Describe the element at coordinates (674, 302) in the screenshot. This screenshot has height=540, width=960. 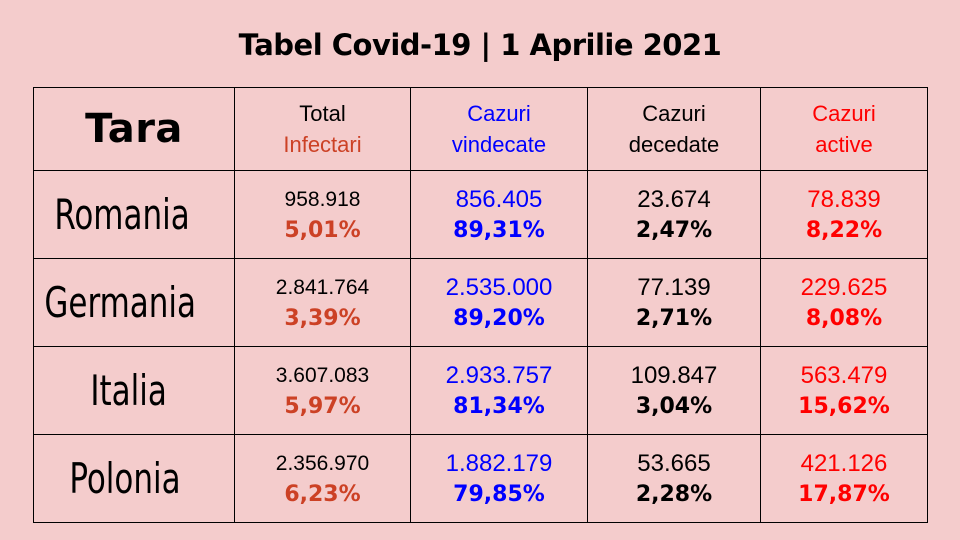
I see `decedate-cell: 77.139 2,71%` at that location.